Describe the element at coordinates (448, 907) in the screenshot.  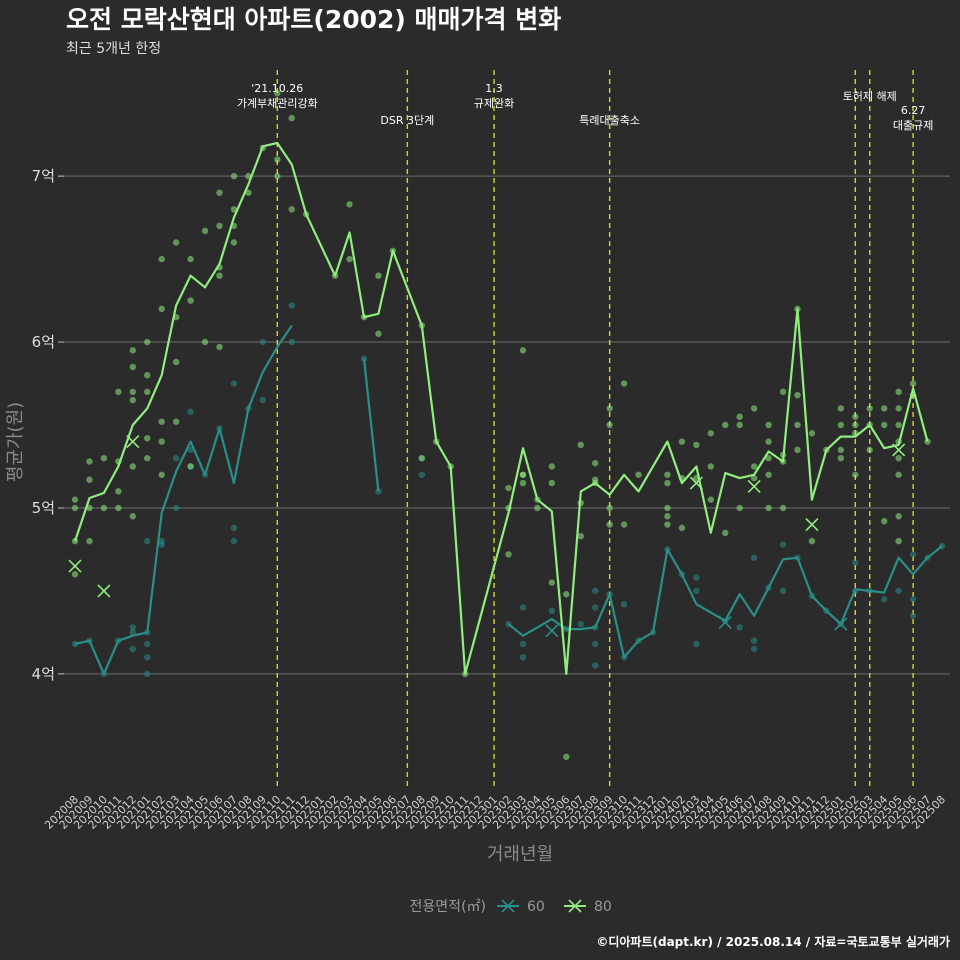
I see `legend-title: 전용면적(㎡)` at that location.